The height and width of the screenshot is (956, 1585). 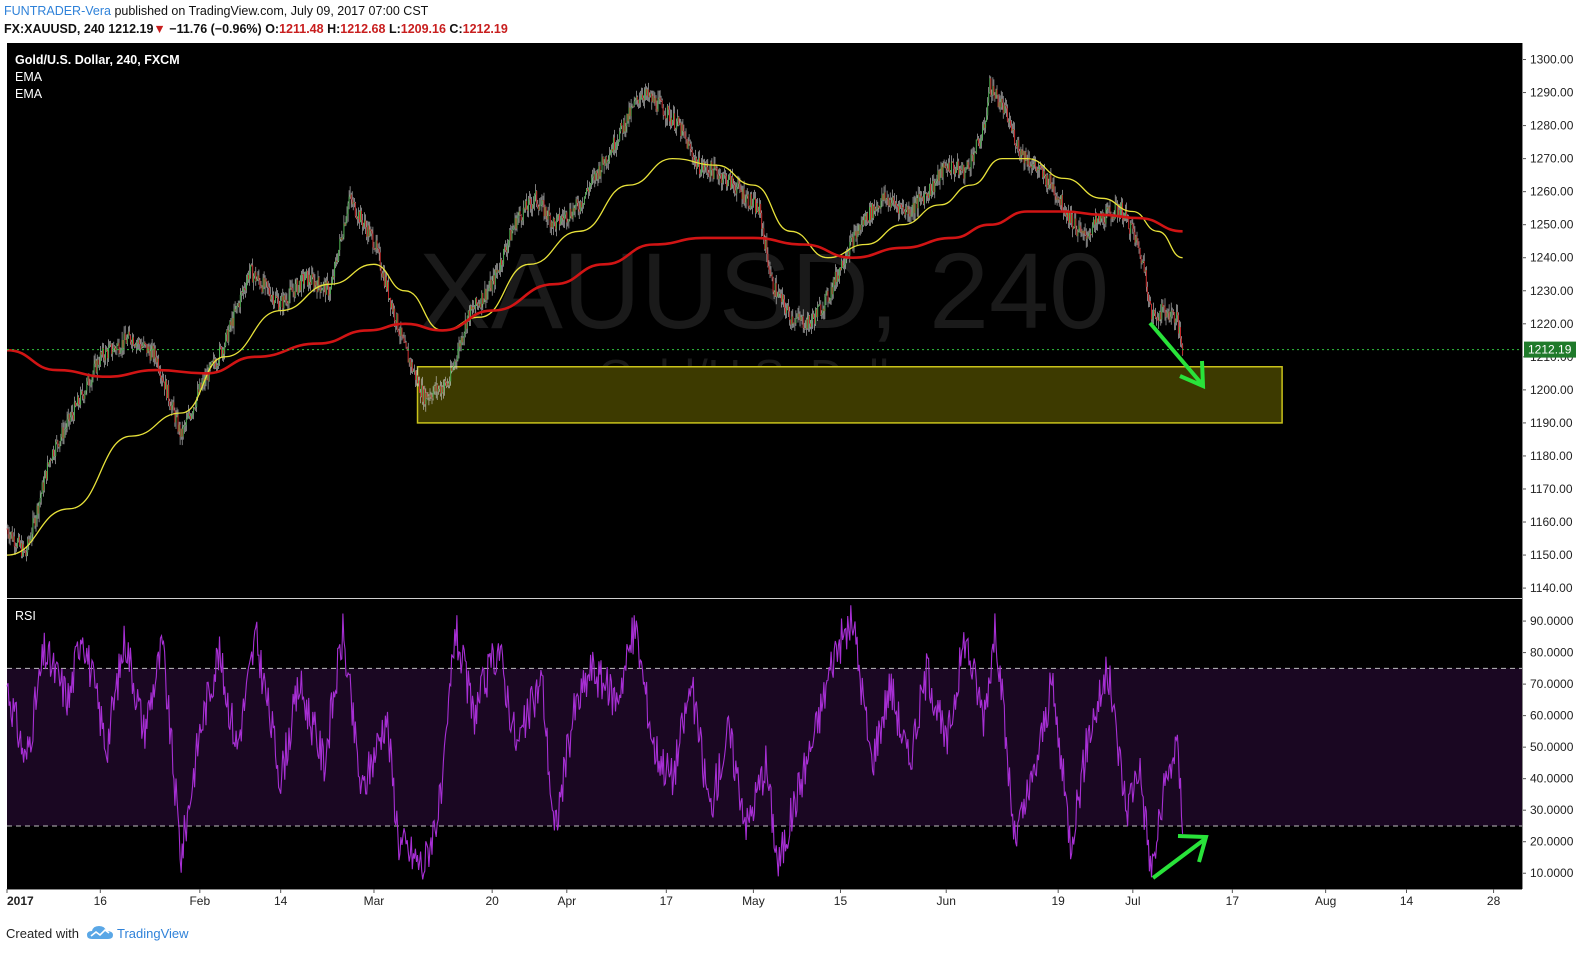 What do you see at coordinates (29, 77) in the screenshot?
I see `ema-fast-legend: EMA` at bounding box center [29, 77].